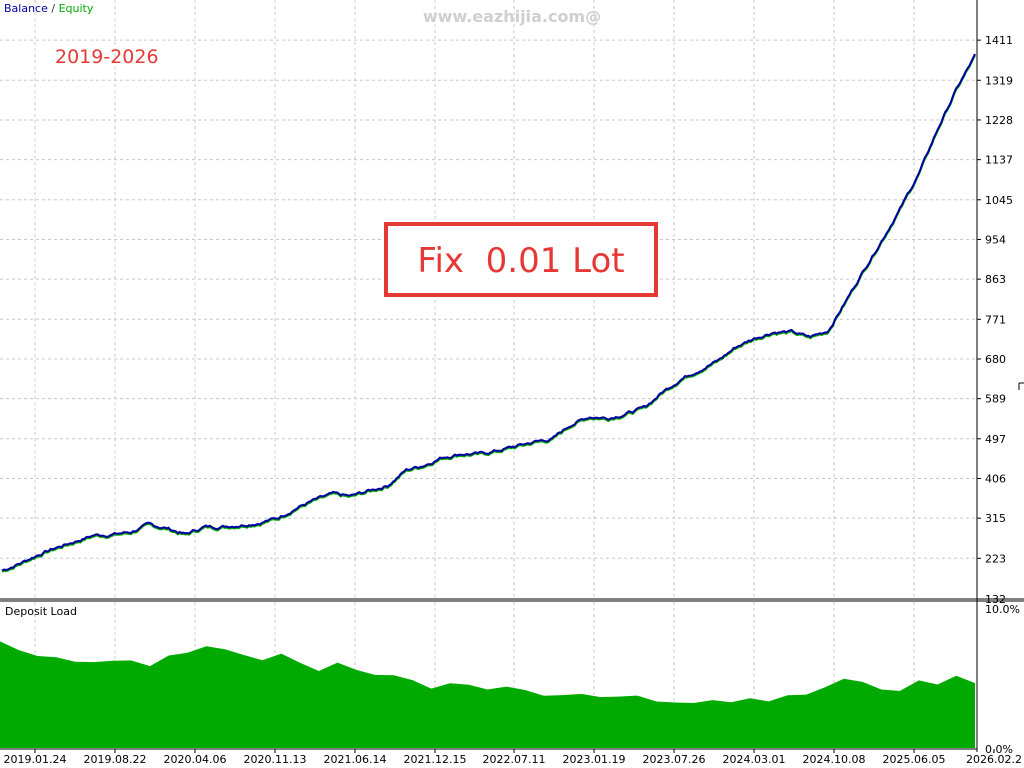  I want to click on lower-y-axis: 10.0% 0.0%, so click(1002, 679).